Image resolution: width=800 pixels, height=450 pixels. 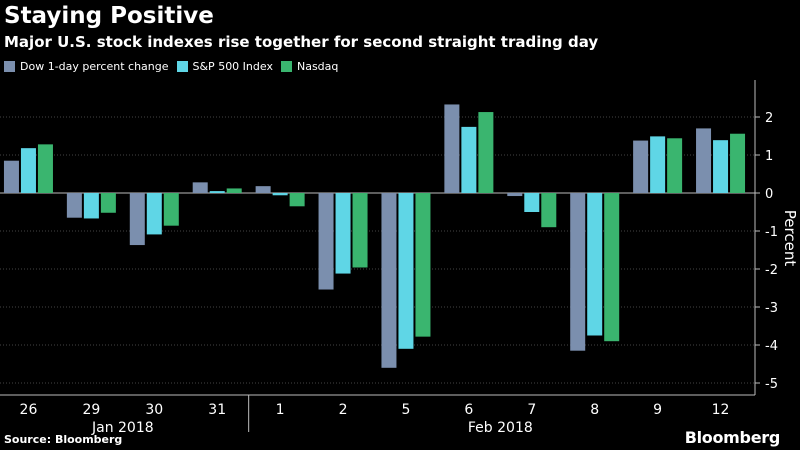 I want to click on y-tick-label: -4, so click(x=771, y=346).